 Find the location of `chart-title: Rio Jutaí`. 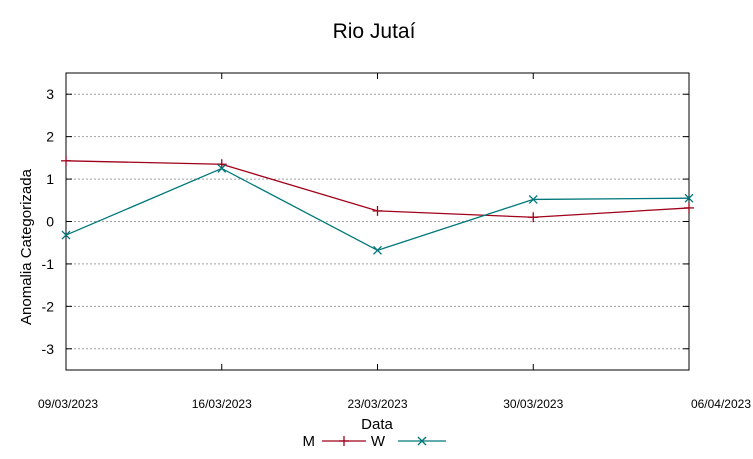

chart-title: Rio Jutaí is located at coordinates (374, 31).